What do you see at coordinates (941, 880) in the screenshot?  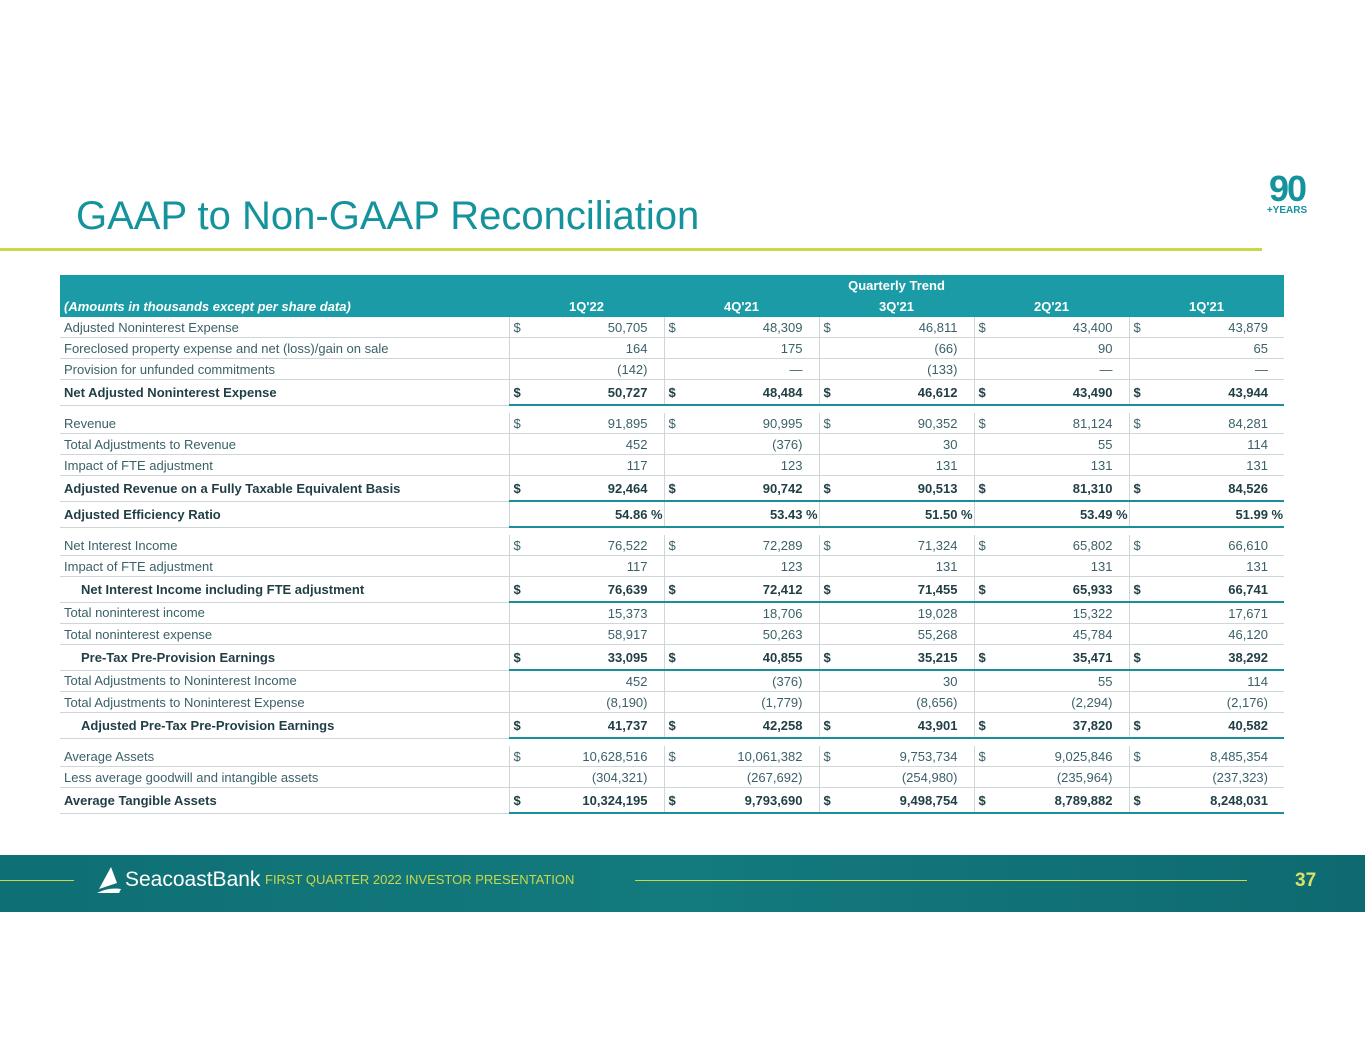 I see `footer-line` at bounding box center [941, 880].